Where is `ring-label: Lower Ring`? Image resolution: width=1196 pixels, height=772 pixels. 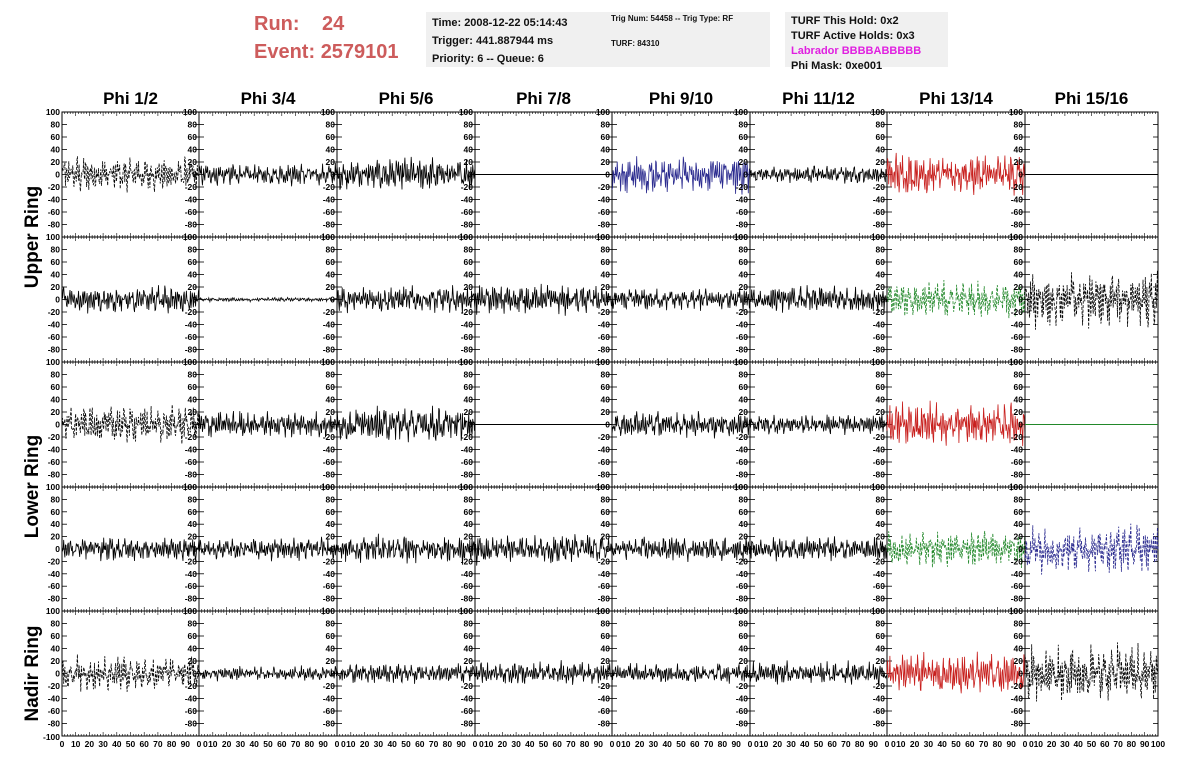
ring-label: Lower Ring is located at coordinates (32, 486).